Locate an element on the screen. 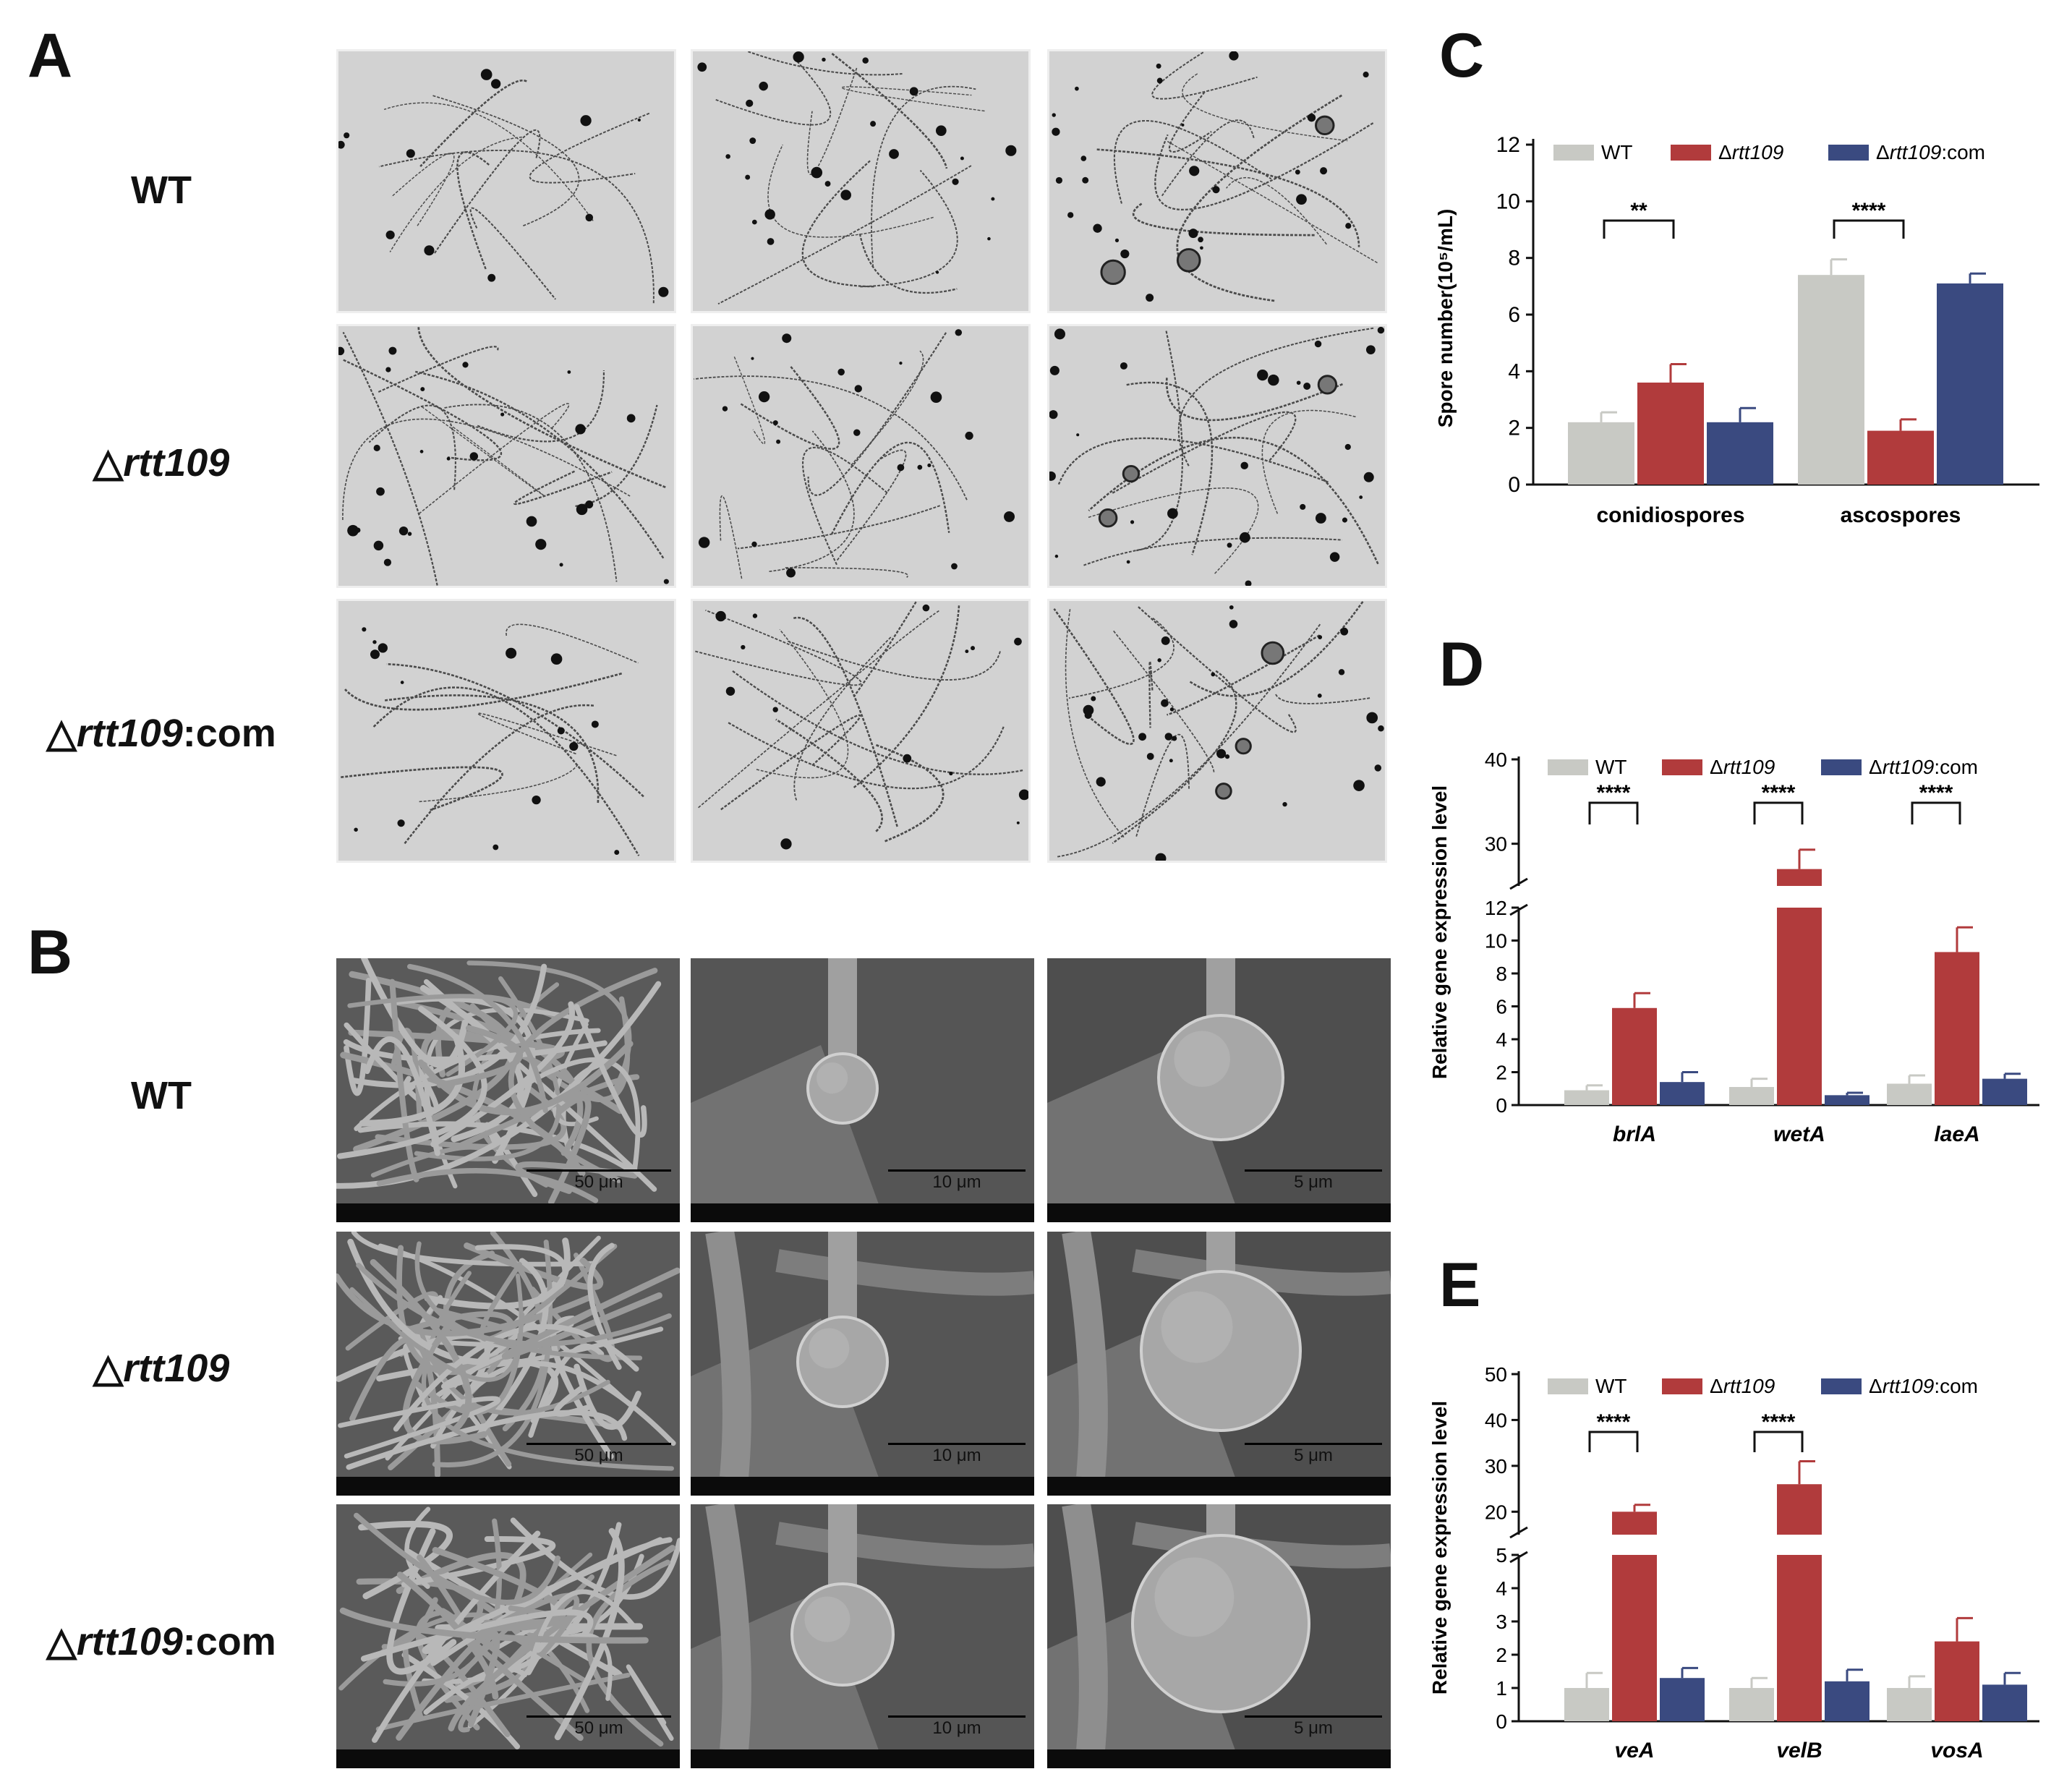  row-label-complement-b: △rtt109:com is located at coordinates (161, 1641).